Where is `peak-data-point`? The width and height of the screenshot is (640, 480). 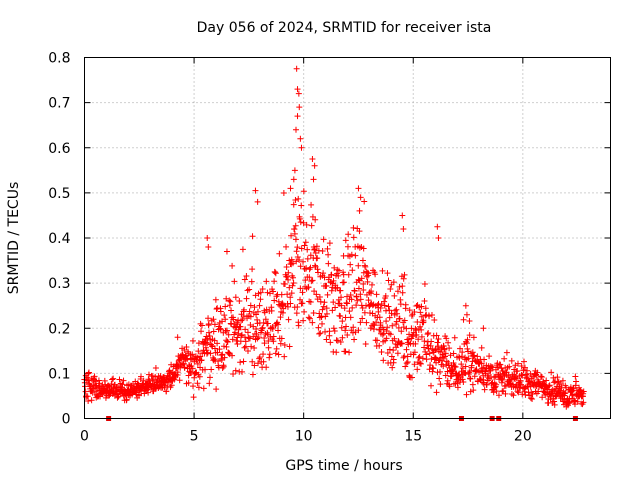 peak-data-point is located at coordinates (483, 328).